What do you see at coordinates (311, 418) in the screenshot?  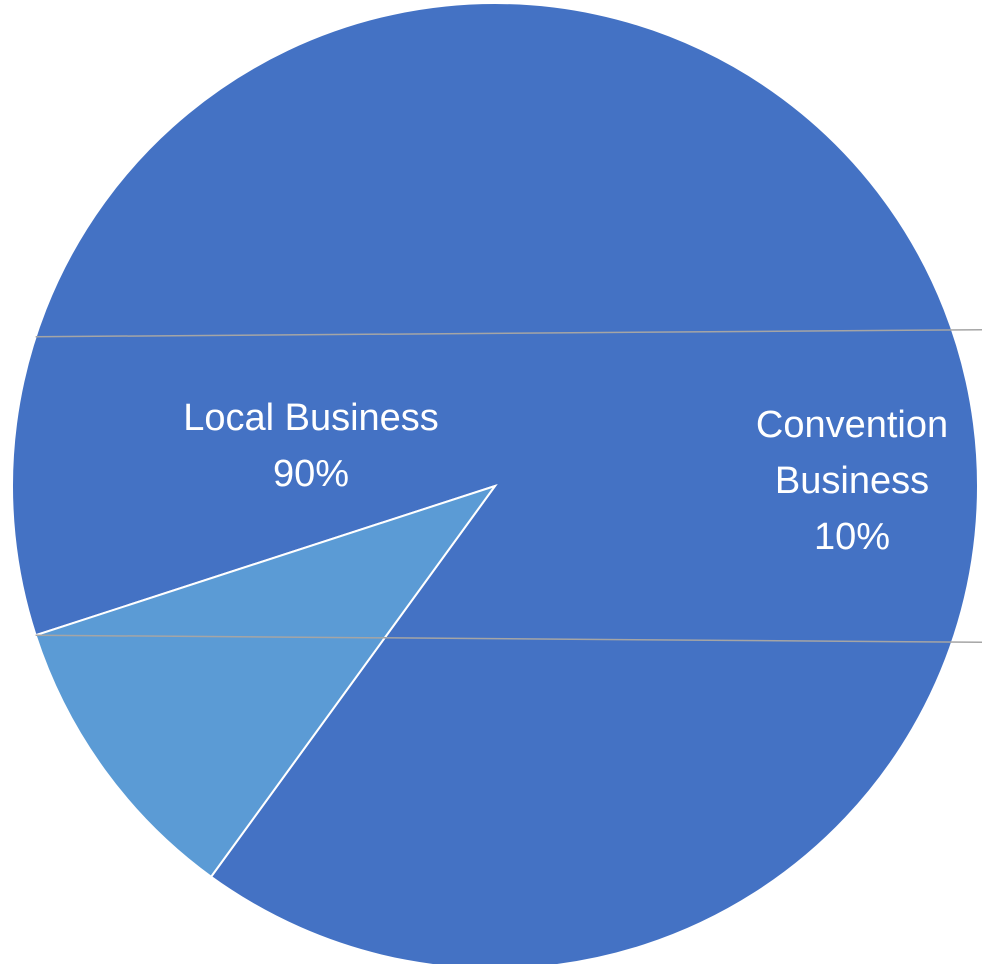 I see `slice-name-line: Local Business` at bounding box center [311, 418].